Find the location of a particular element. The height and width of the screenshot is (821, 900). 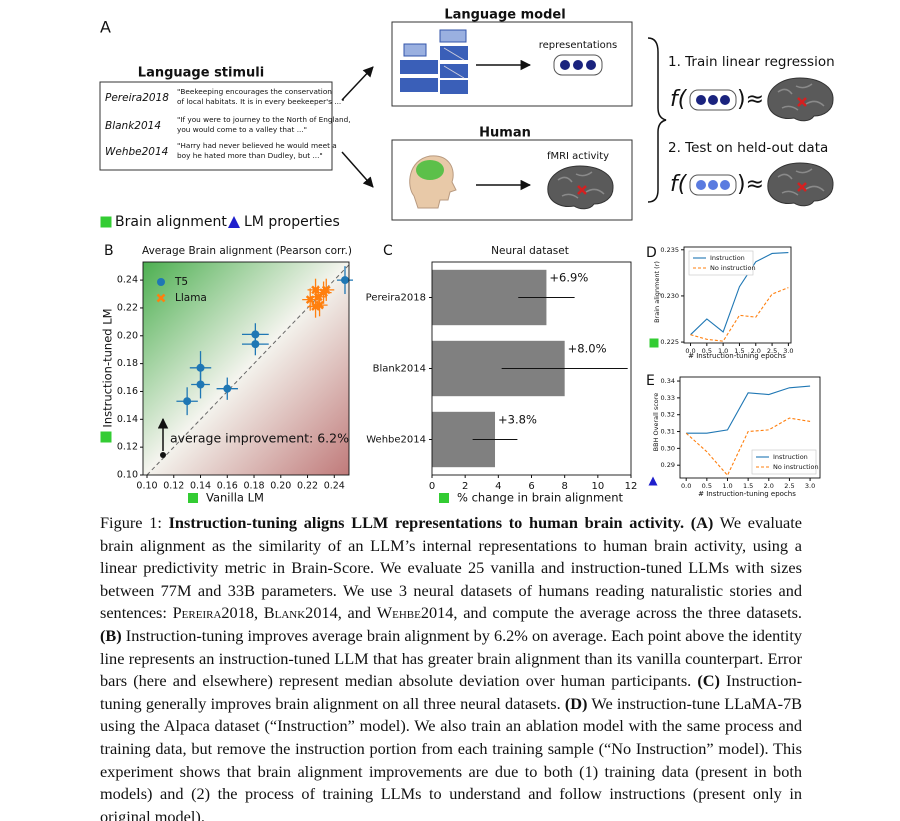

stimulus-text: "Beekeeping encourages the conservation is located at coordinates (254, 91).